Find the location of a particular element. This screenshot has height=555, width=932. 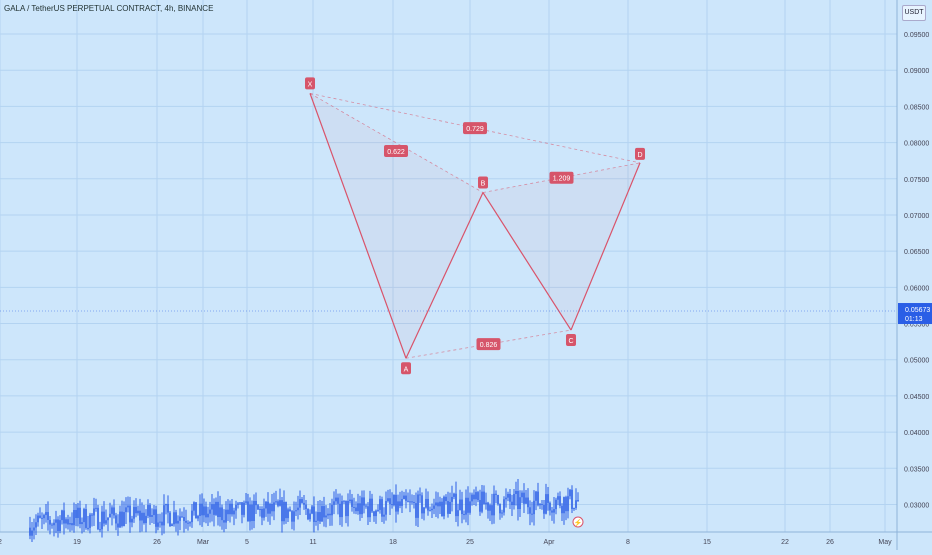

pattern-point-label-text: X is located at coordinates (310, 84).